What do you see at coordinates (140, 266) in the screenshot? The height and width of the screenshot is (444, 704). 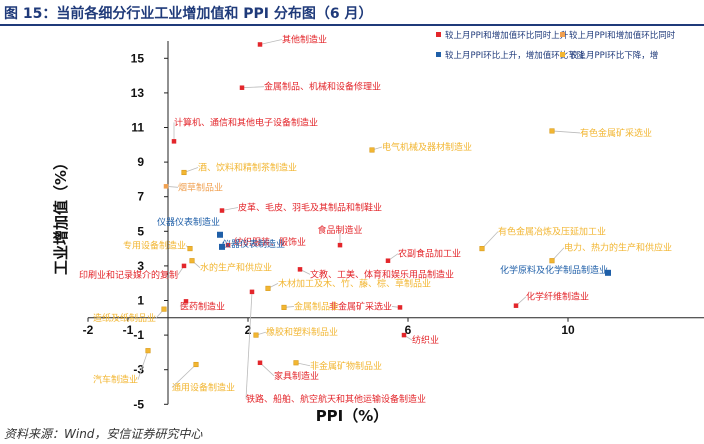 I see `y-tick-label: 3` at bounding box center [140, 266].